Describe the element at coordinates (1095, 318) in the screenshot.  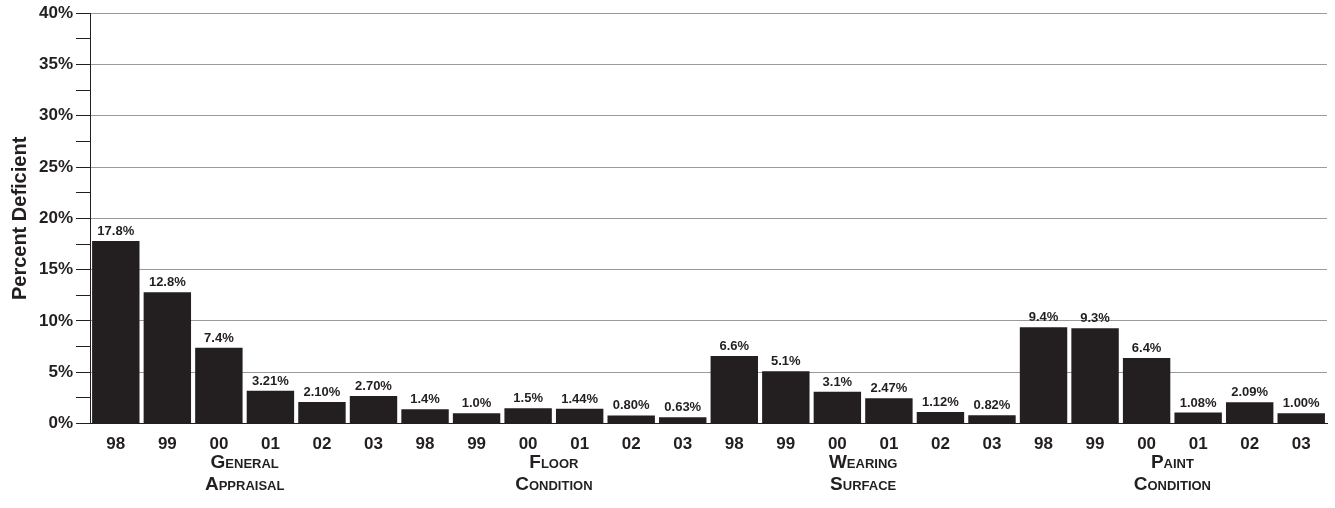
I see `data-label: 9.3%` at that location.